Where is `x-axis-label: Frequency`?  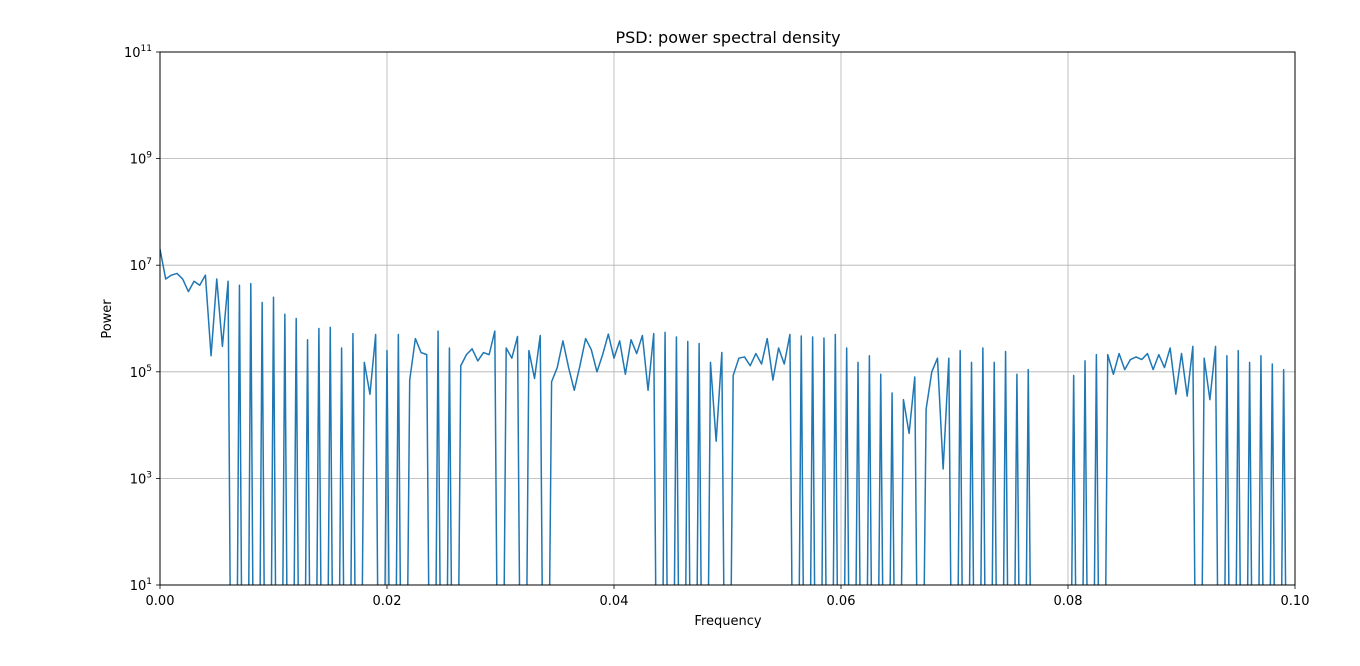
x-axis-label: Frequency is located at coordinates (727, 621).